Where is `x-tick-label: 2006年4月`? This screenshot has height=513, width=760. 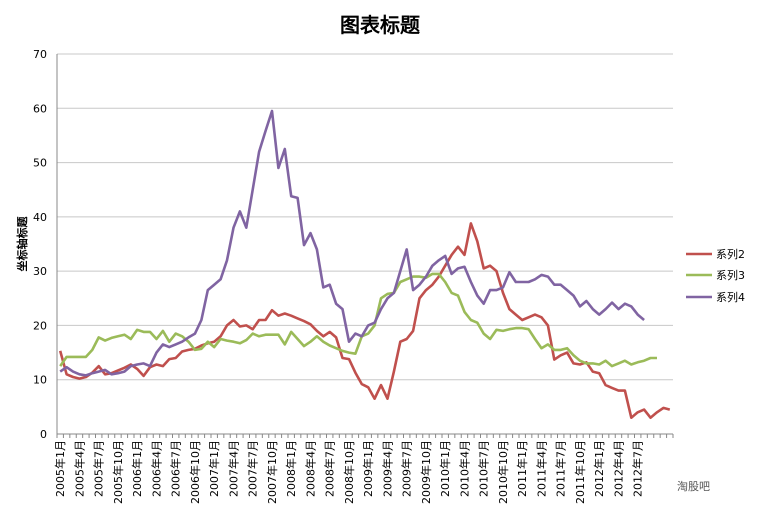
x-tick-label: 2006年4月 is located at coordinates (156, 468).